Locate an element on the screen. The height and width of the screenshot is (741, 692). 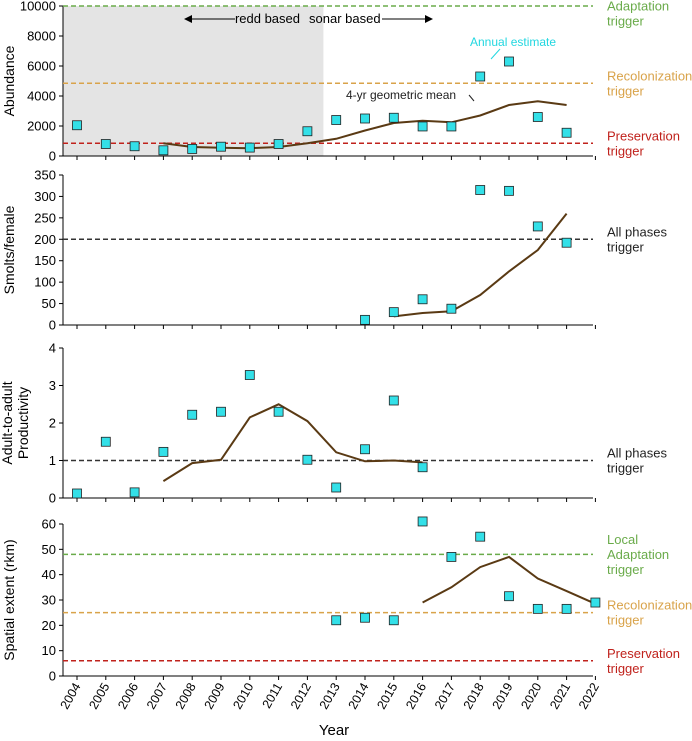
x-tick-label-2008: 2008 is located at coordinates (186, 695).